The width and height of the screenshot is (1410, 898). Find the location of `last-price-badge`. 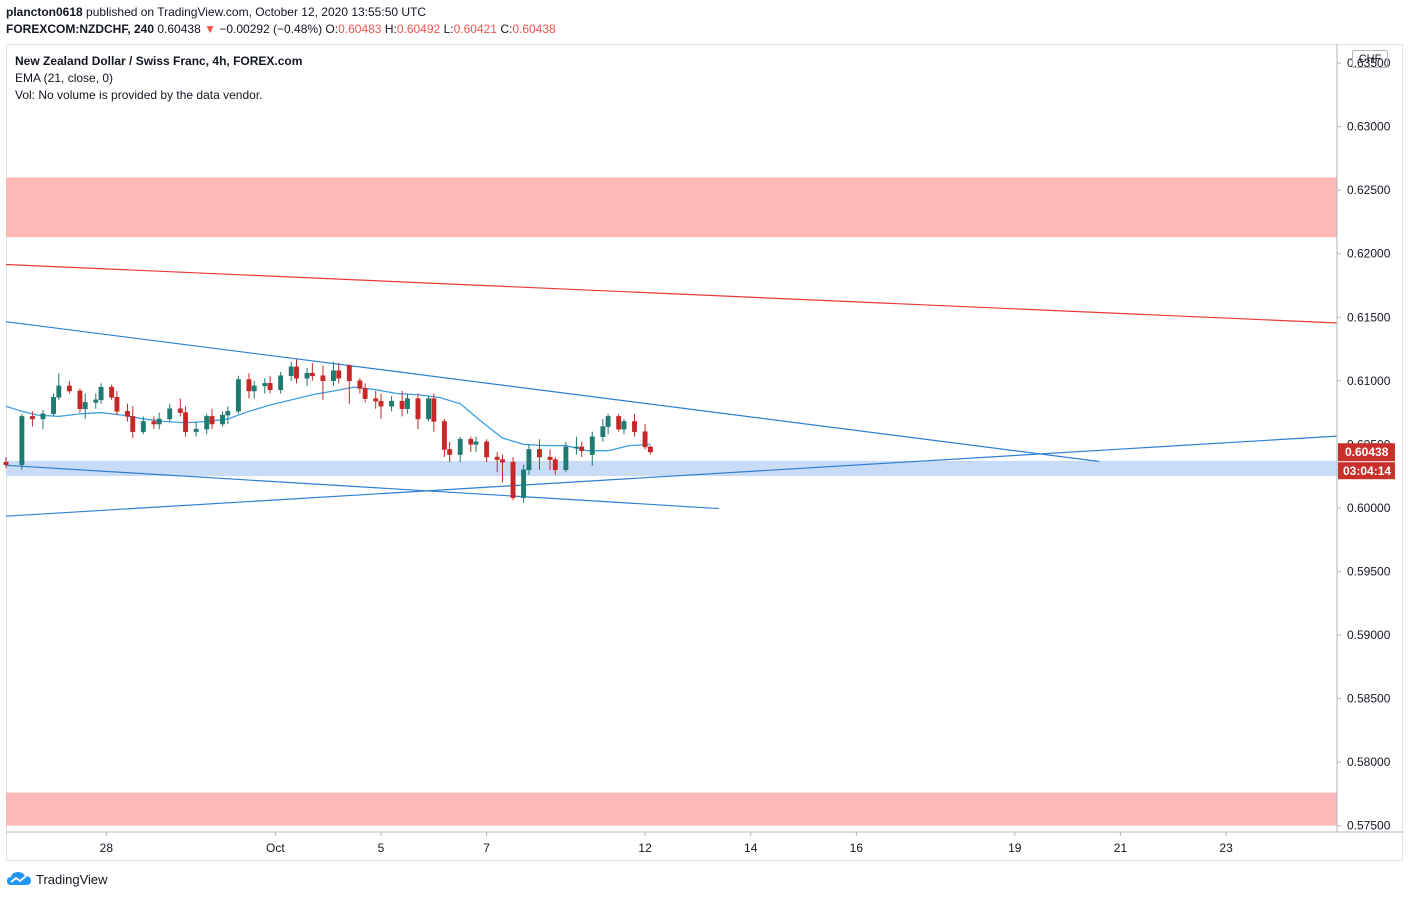

last-price-badge is located at coordinates (1366, 452).